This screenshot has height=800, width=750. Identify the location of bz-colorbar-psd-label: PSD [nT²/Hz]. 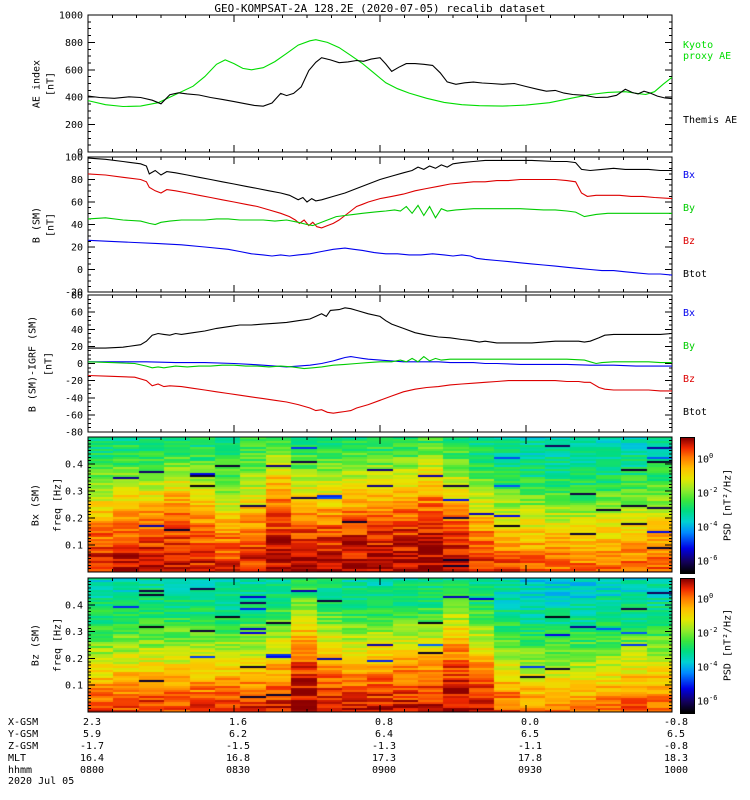
(728, 645).